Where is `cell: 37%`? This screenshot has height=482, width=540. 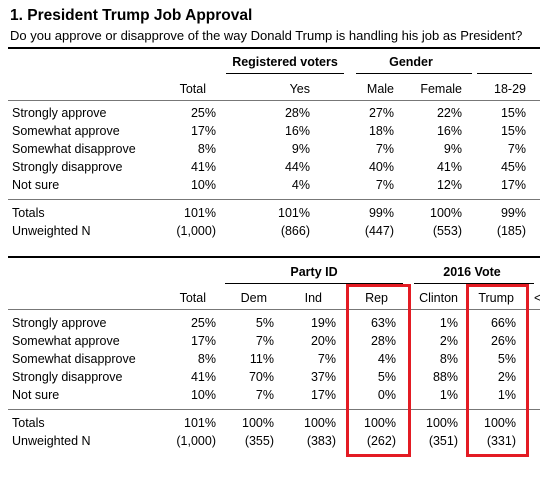 cell: 37% is located at coordinates (323, 377).